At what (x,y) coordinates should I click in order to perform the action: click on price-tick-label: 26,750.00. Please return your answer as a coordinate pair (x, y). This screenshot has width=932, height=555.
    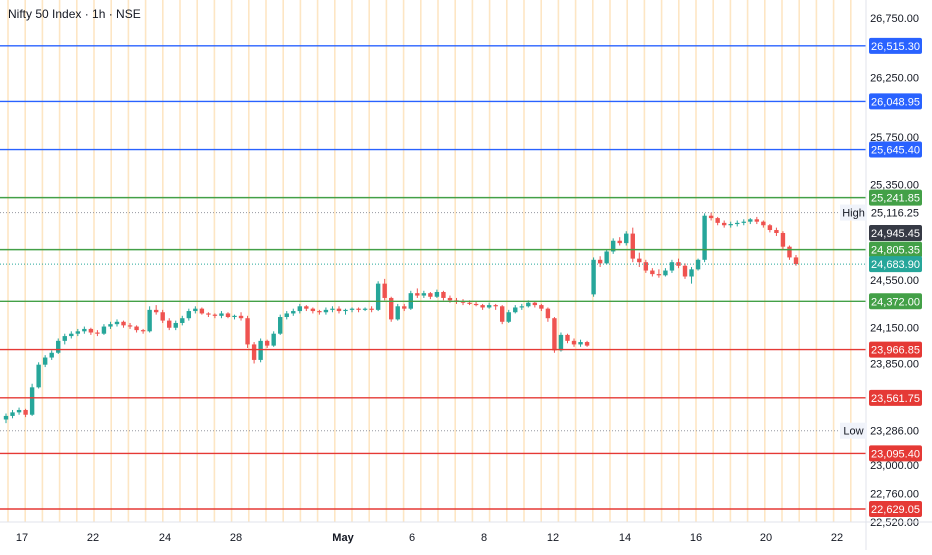
    Looking at the image, I should click on (894, 19).